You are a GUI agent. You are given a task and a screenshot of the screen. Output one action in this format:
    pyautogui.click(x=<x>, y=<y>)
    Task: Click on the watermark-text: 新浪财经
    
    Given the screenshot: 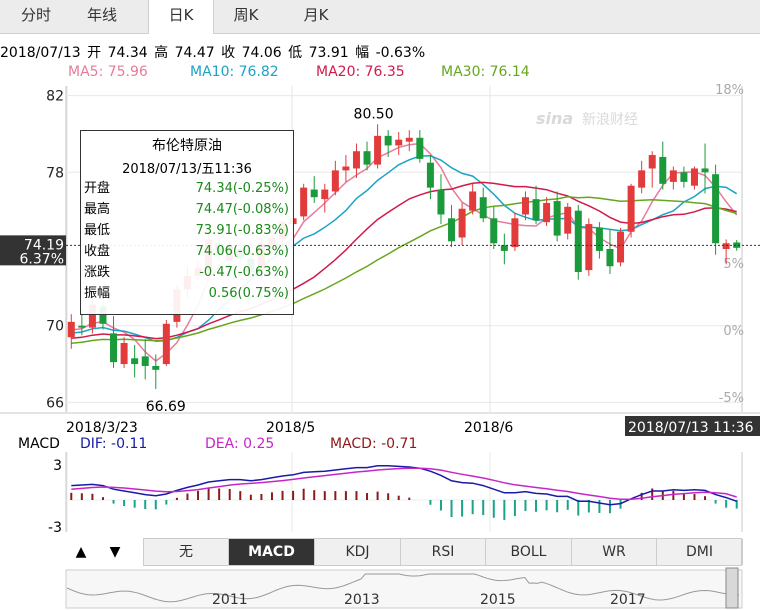 What is the action you would take?
    pyautogui.click(x=610, y=120)
    